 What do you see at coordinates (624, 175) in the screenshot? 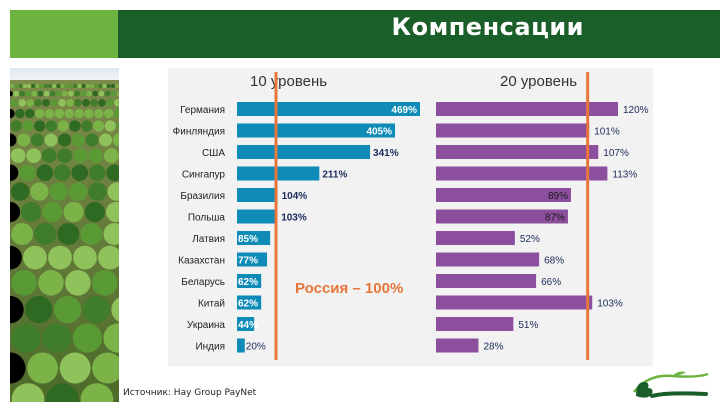
I see `data-label: 113%` at bounding box center [624, 175].